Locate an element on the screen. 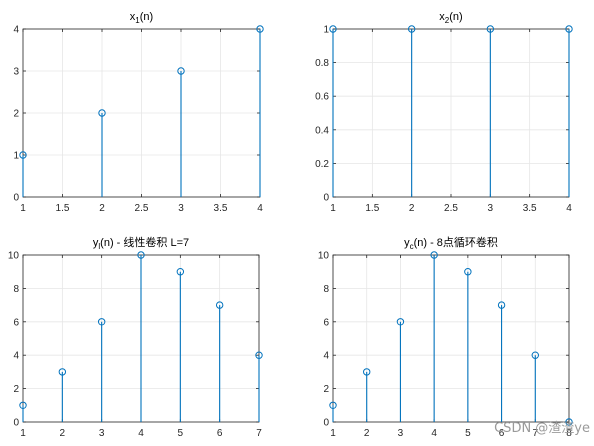 This screenshot has width=594, height=446. y-tick-label: 0.8 is located at coordinates (322, 63).